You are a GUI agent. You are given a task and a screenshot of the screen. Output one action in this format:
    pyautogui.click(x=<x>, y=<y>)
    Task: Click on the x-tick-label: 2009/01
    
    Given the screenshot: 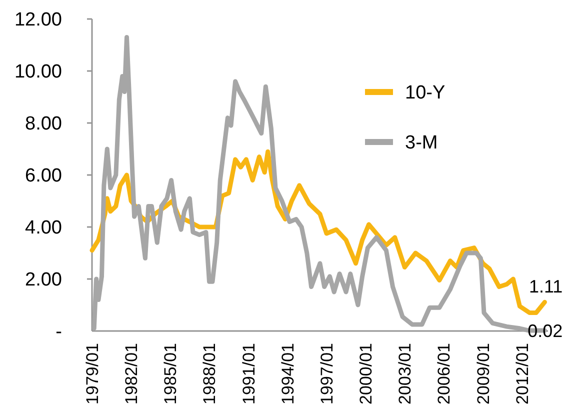 What is the action you would take?
    pyautogui.click(x=483, y=373)
    